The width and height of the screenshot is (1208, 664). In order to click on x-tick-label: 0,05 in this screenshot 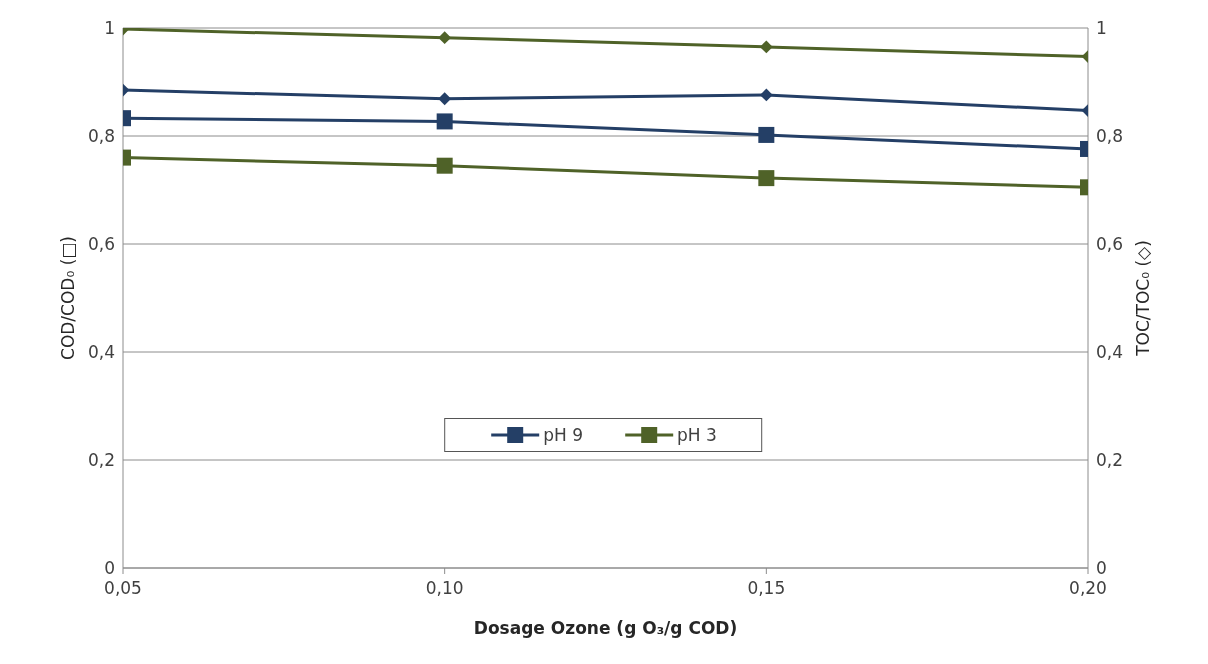, I will do `click(123, 588)`.